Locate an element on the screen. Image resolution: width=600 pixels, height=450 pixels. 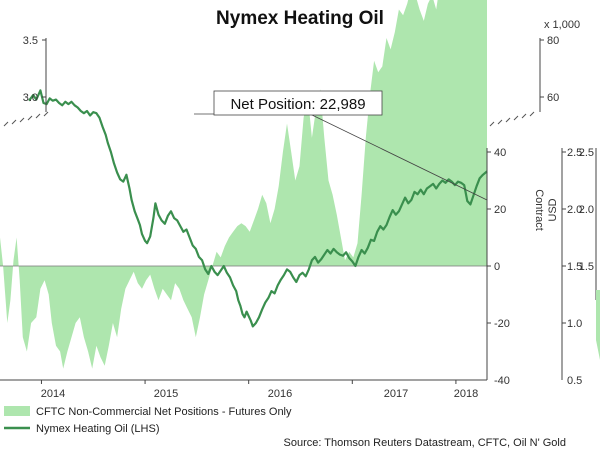
callout-box is located at coordinates (298, 103).